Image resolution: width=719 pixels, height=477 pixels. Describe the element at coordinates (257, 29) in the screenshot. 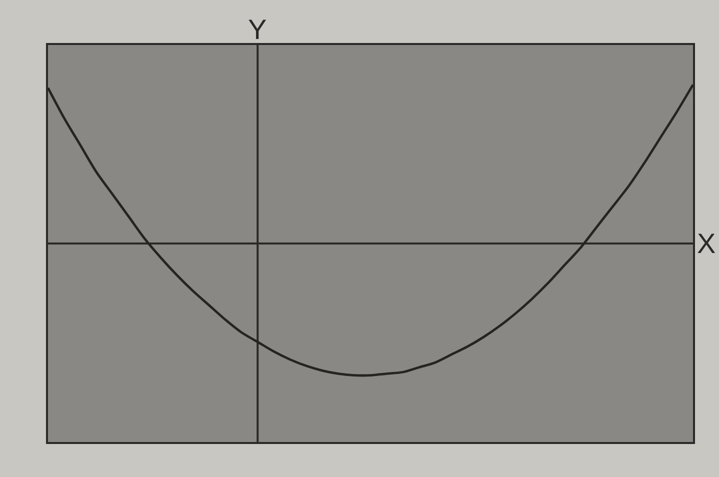

I see `y-axis-title: Y` at that location.